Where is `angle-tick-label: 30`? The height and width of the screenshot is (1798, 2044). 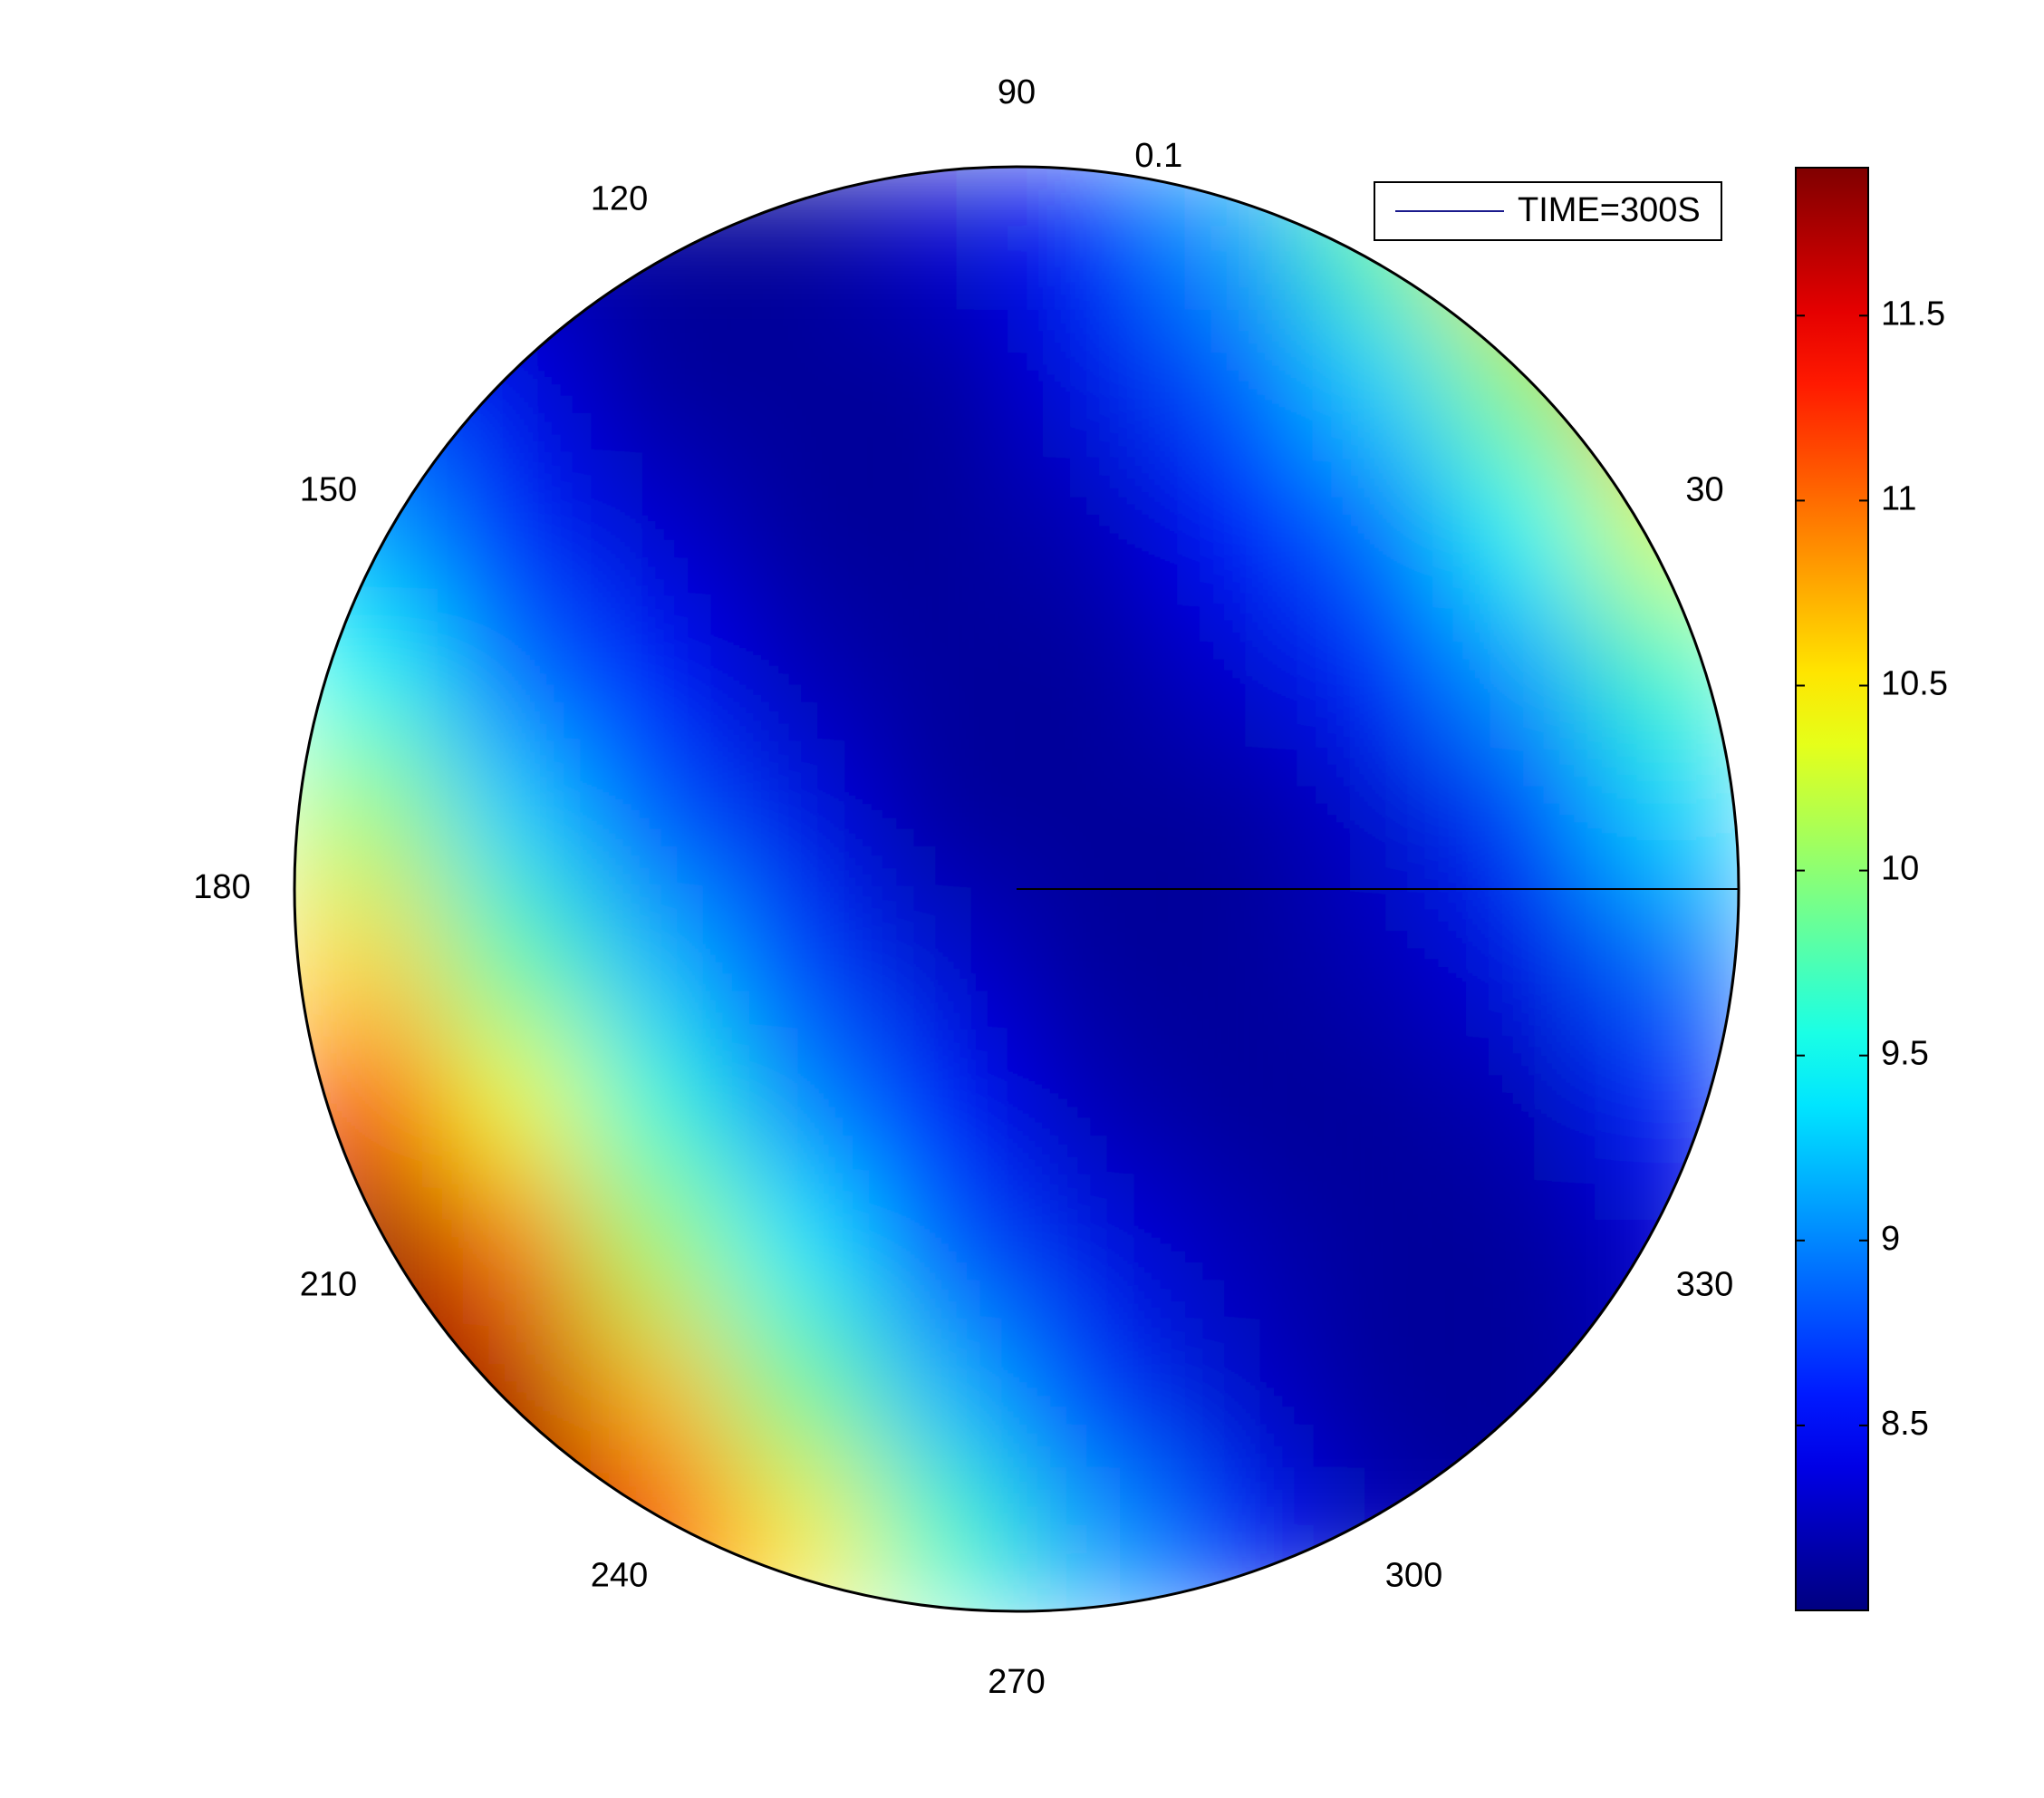
angle-tick-label: 30 is located at coordinates (1704, 490).